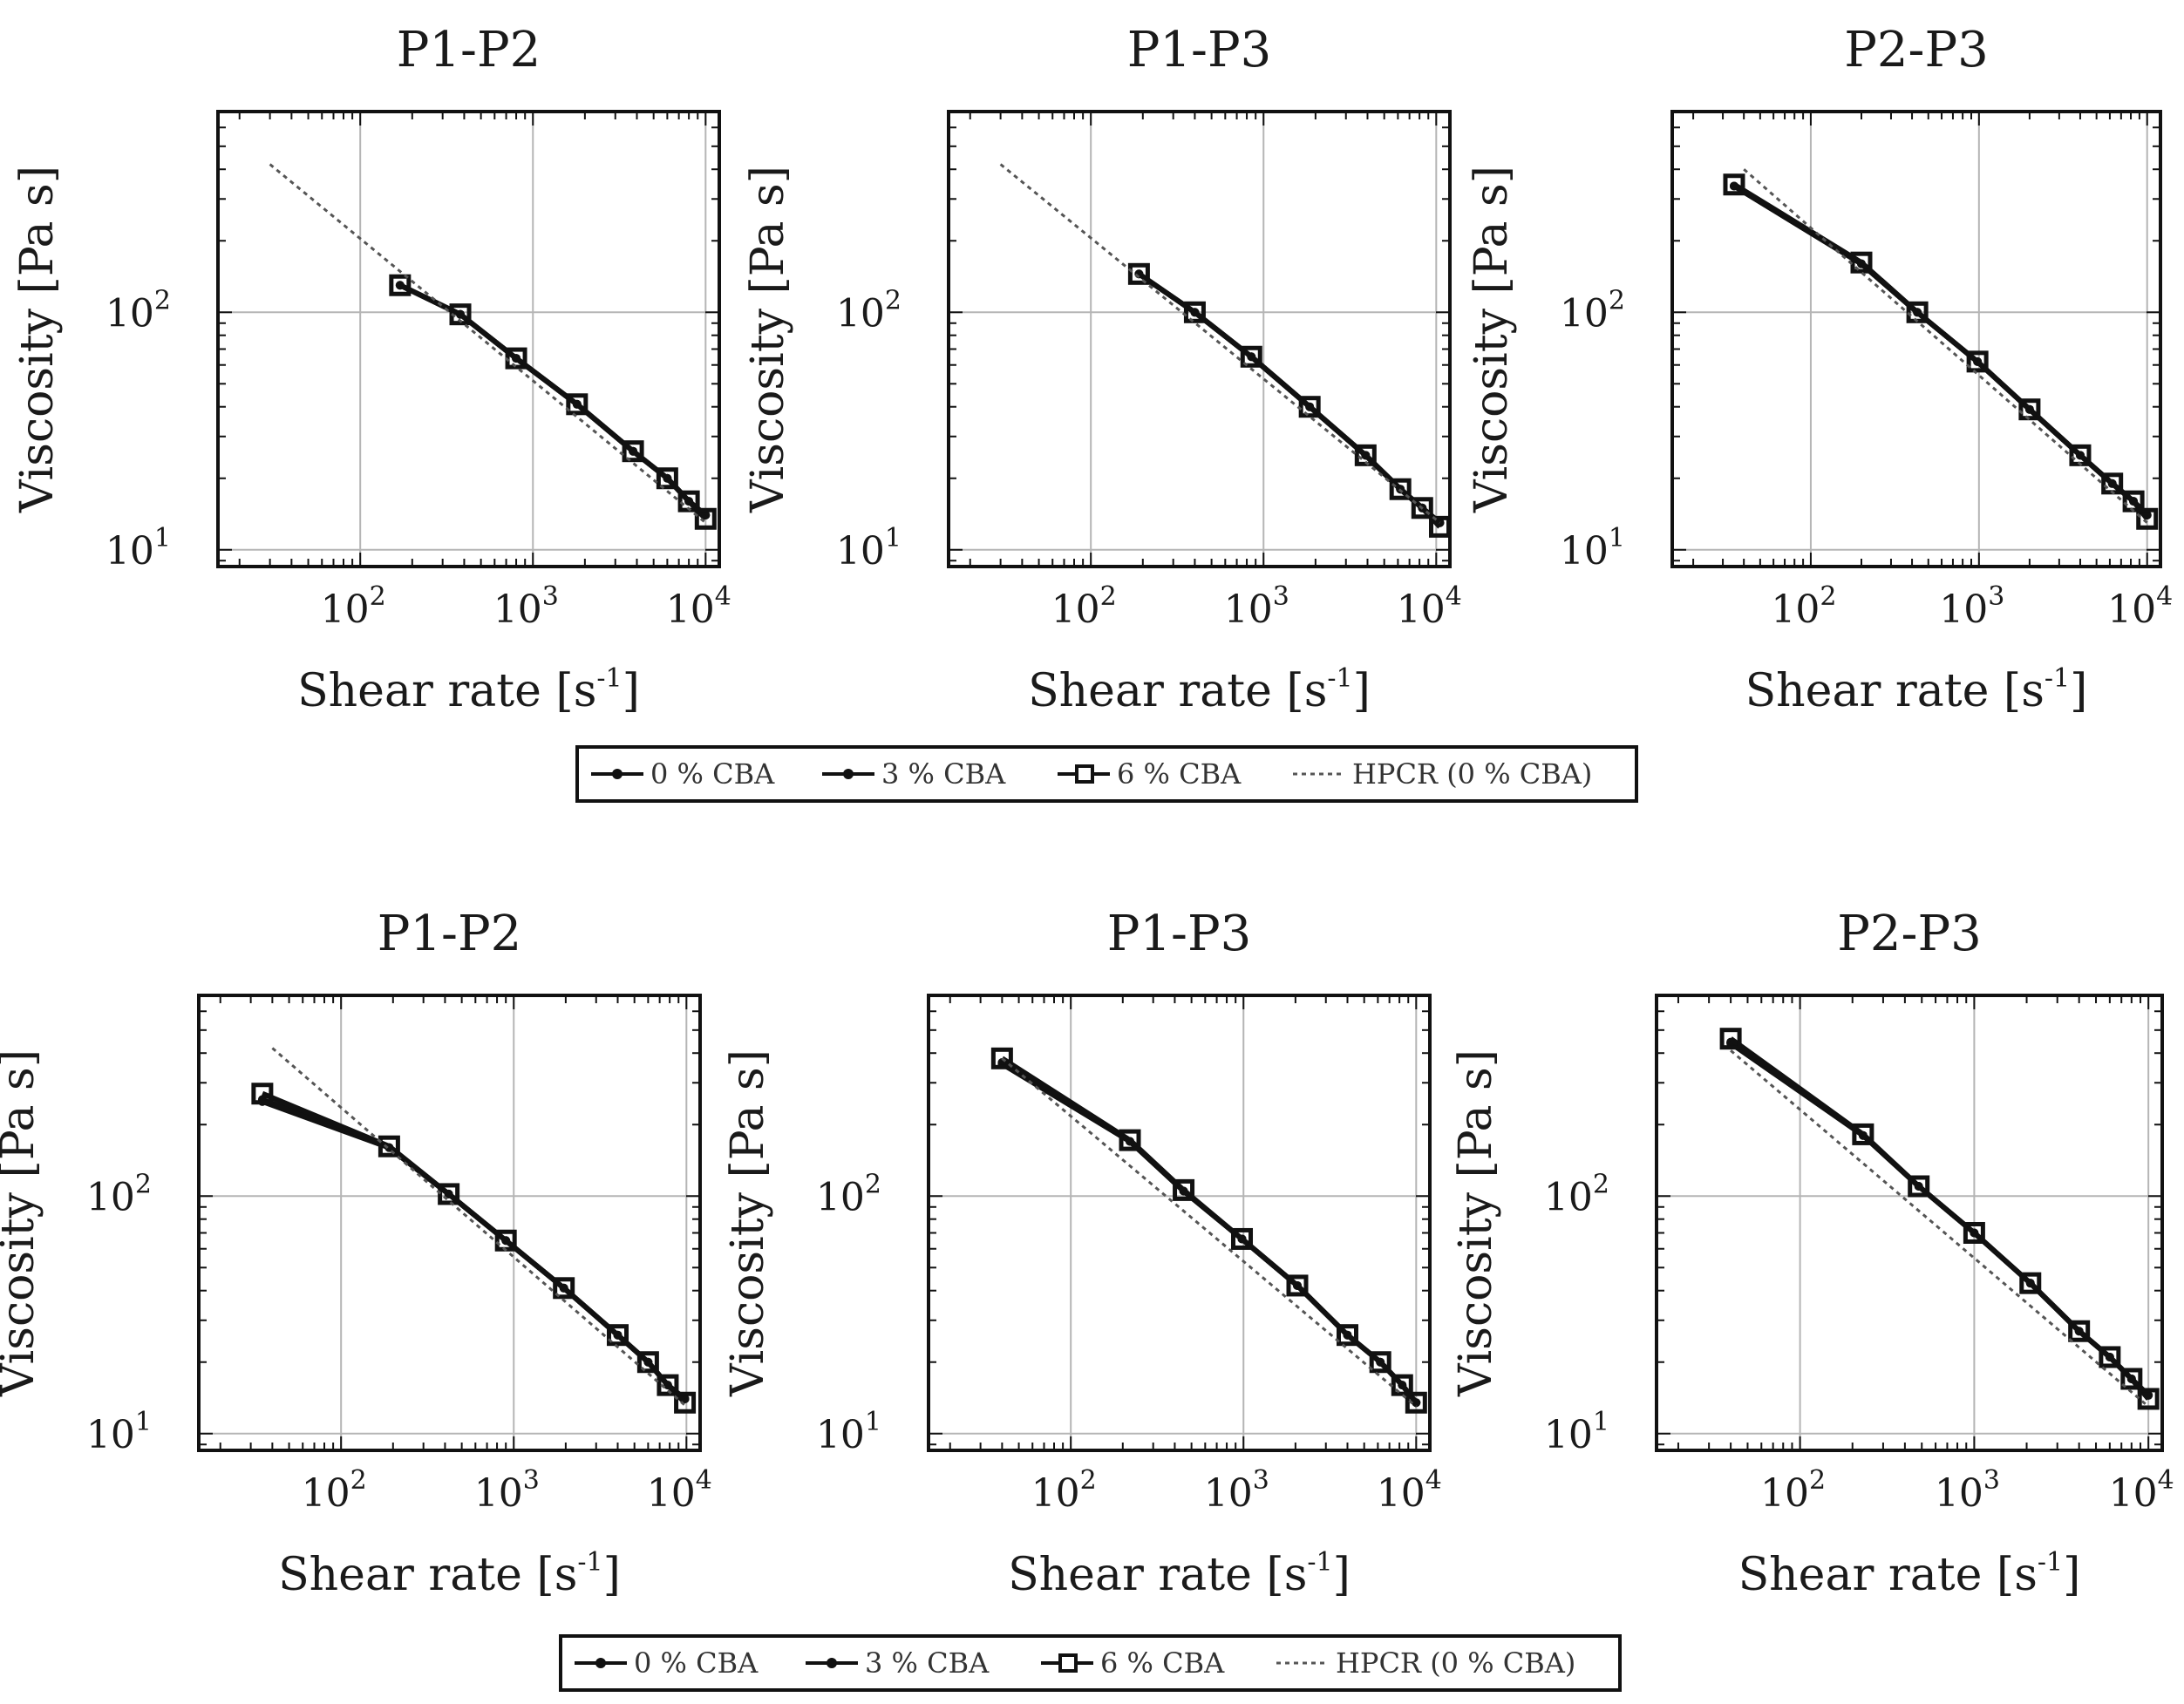 This screenshot has width=2184, height=1704. Describe the element at coordinates (1472, 774) in the screenshot. I see `legend-label: HPCR (0 % CBA)` at that location.